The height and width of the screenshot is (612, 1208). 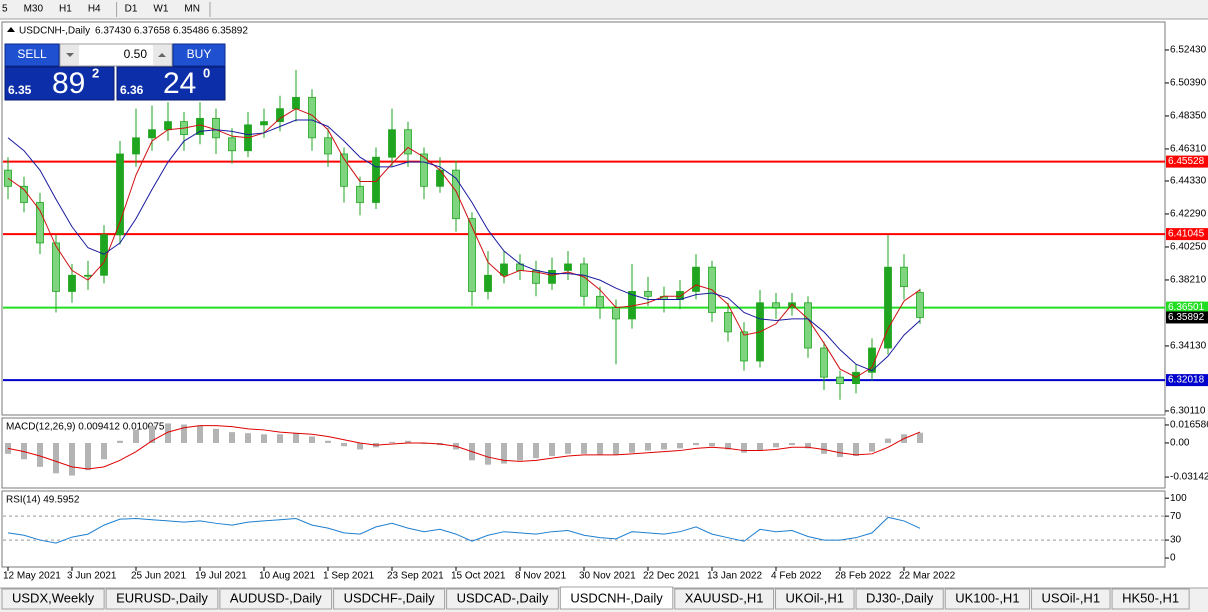 I want to click on rsi-tick-label: 100, so click(x=1178, y=498).